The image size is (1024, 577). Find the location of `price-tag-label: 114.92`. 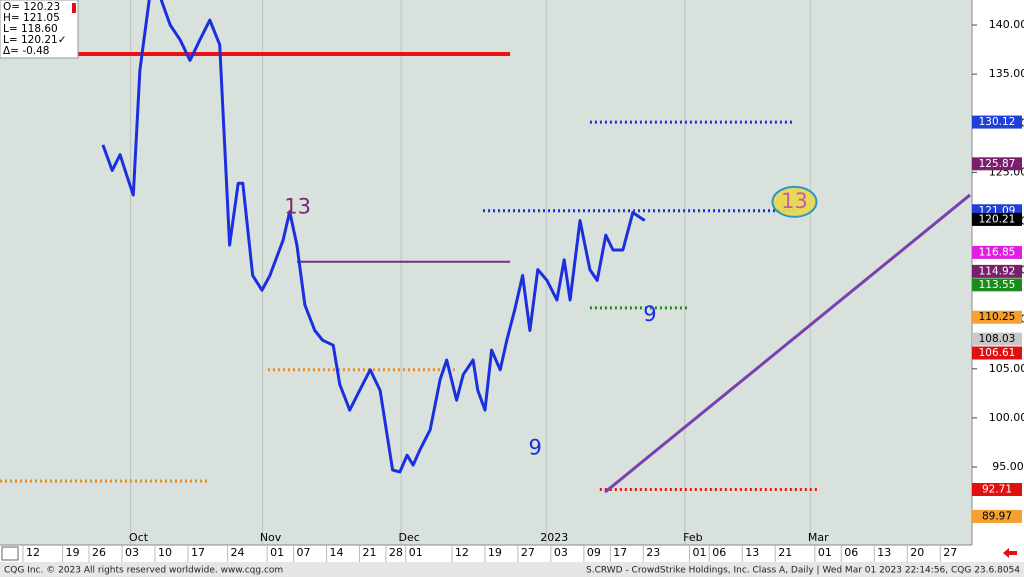

price-tag-label: 114.92 is located at coordinates (997, 271).